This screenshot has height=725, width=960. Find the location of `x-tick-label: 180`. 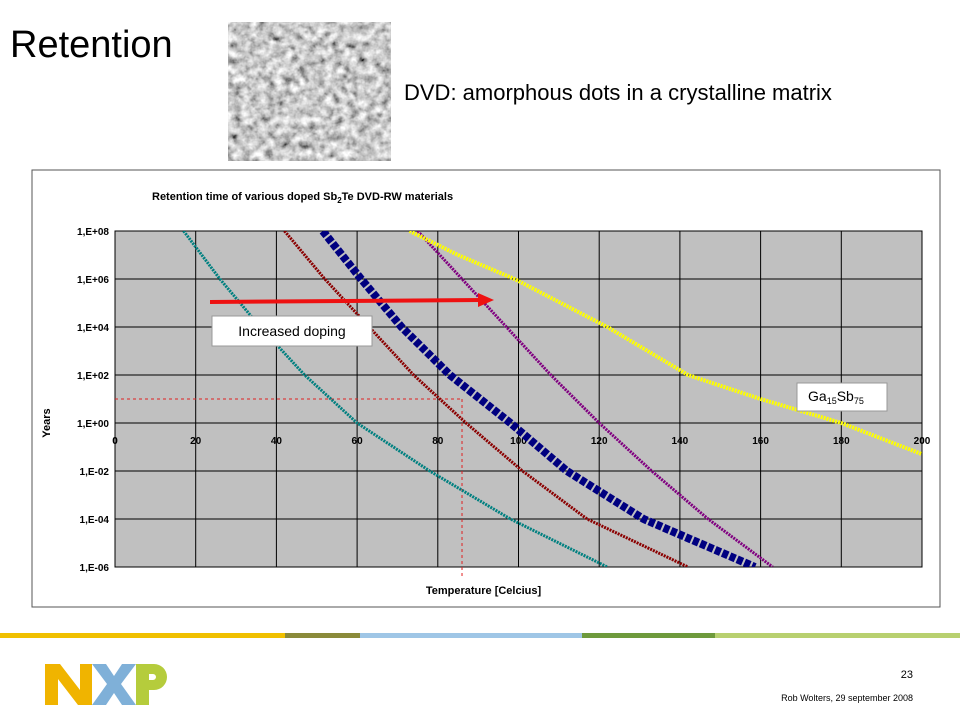

x-tick-label: 180 is located at coordinates (841, 441).